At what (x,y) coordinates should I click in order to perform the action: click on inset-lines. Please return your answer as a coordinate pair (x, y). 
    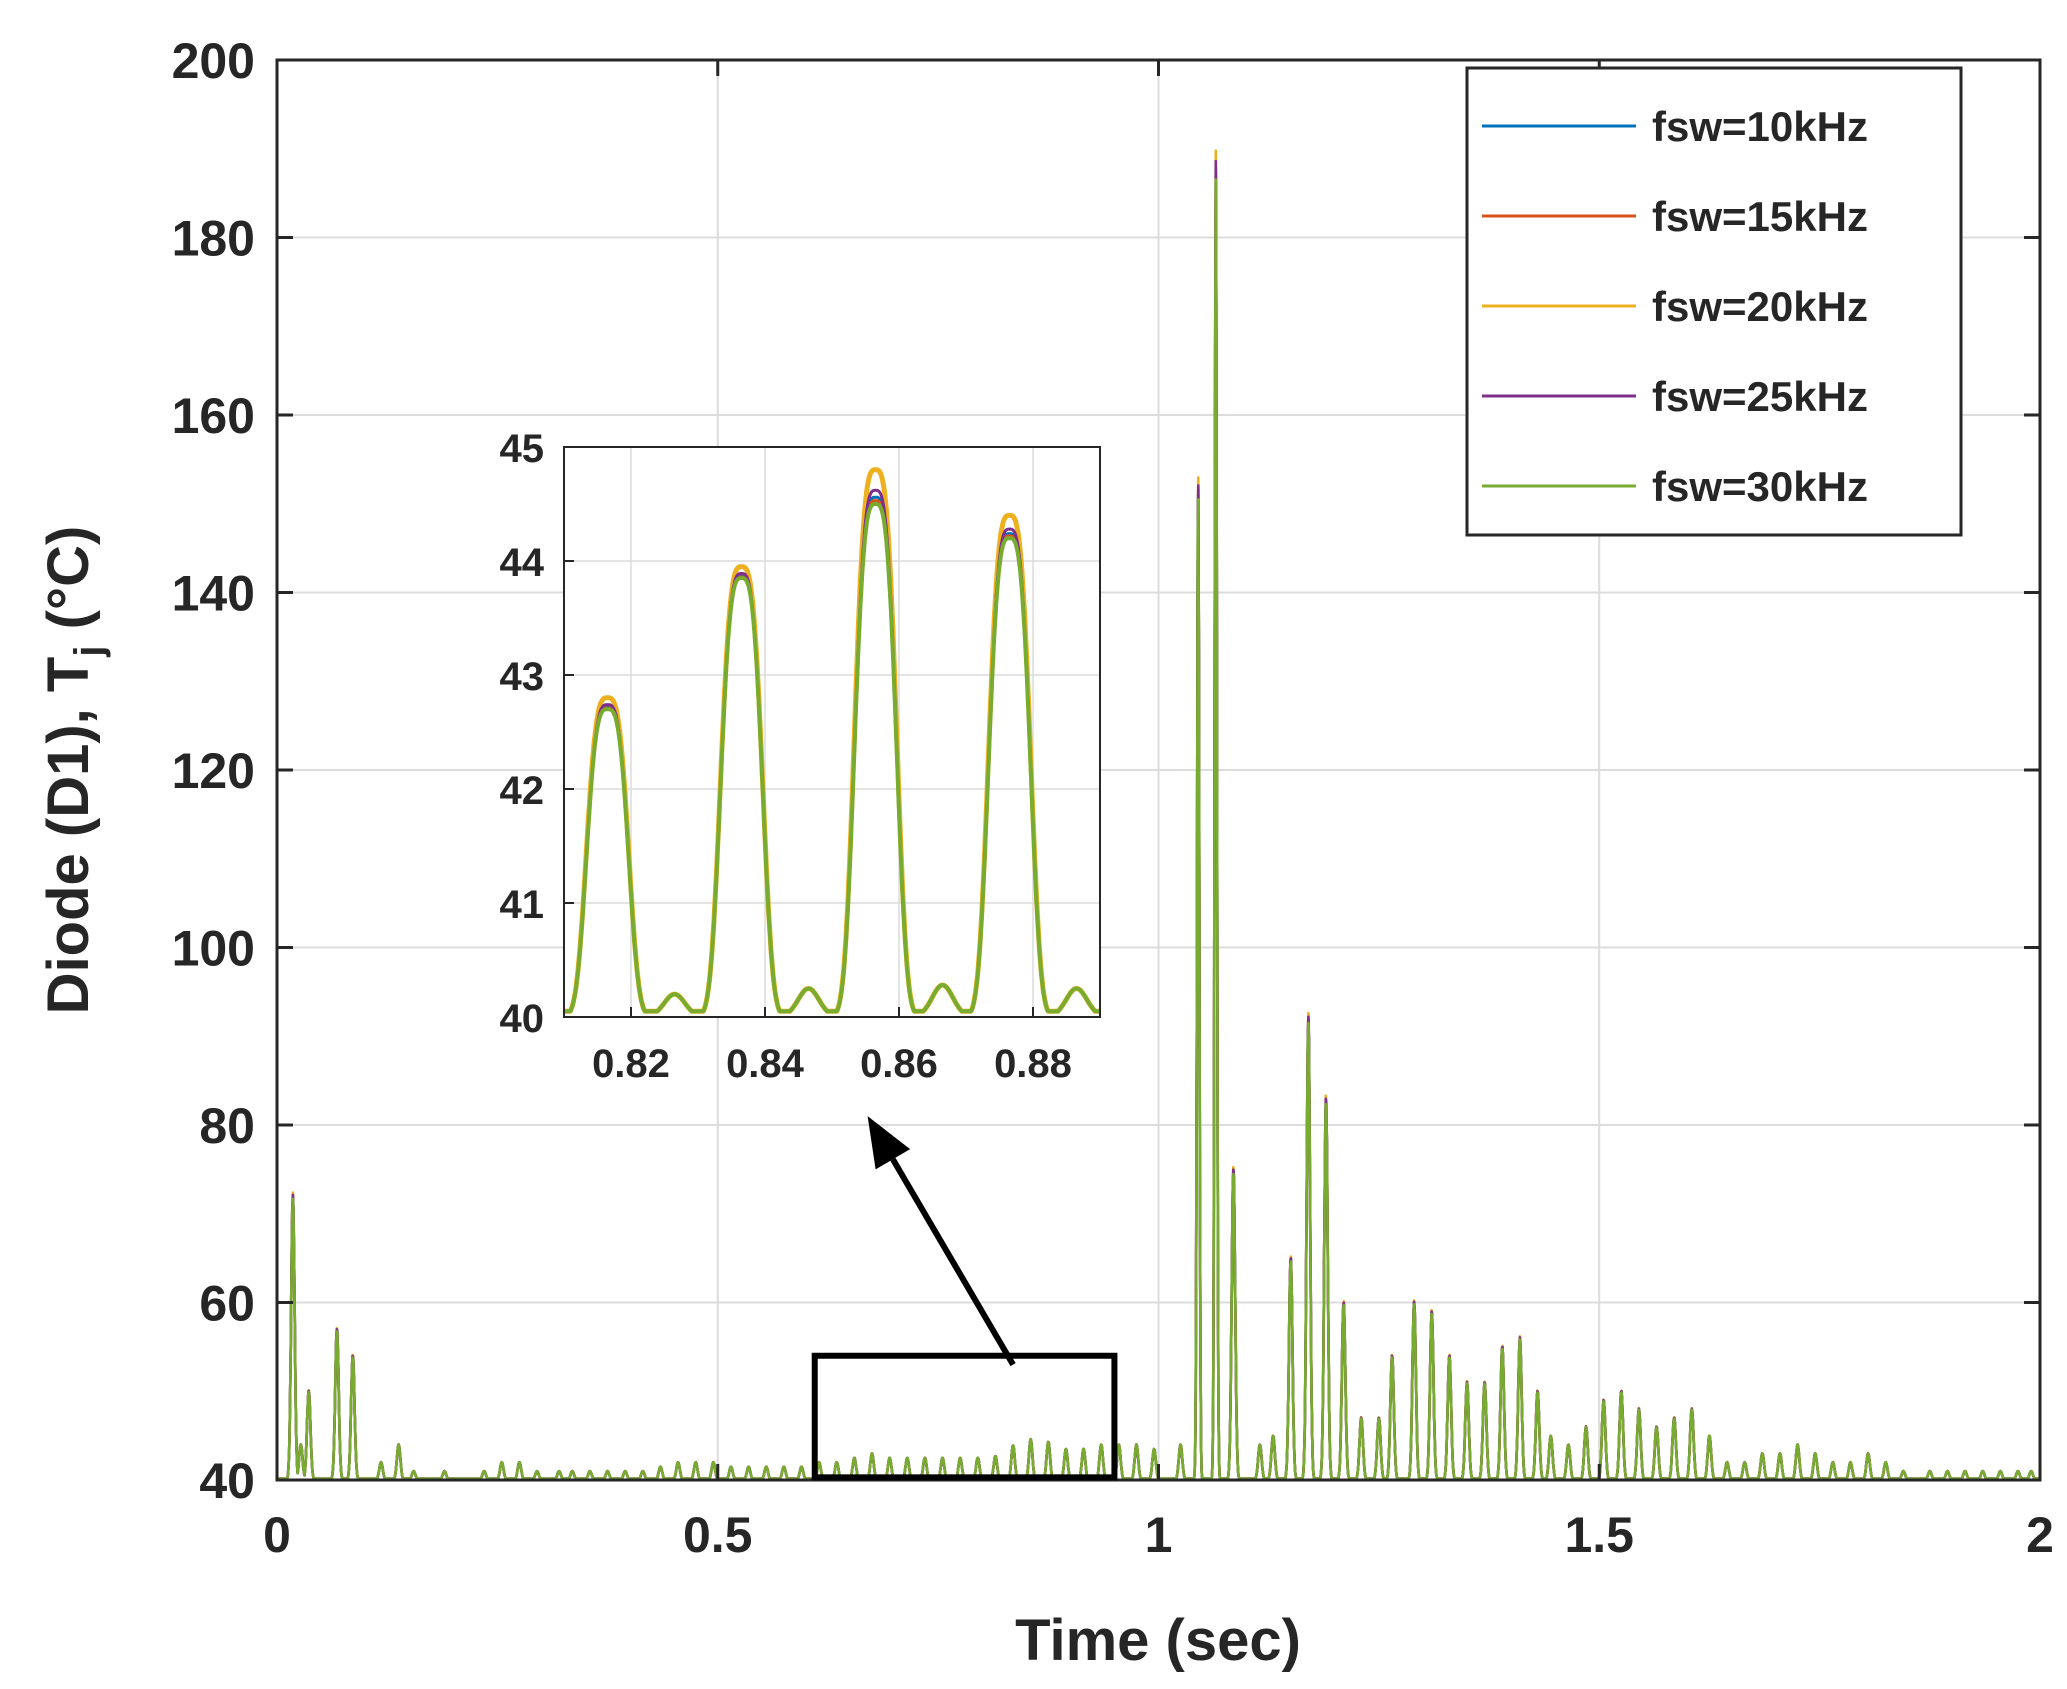
    Looking at the image, I should click on (832, 740).